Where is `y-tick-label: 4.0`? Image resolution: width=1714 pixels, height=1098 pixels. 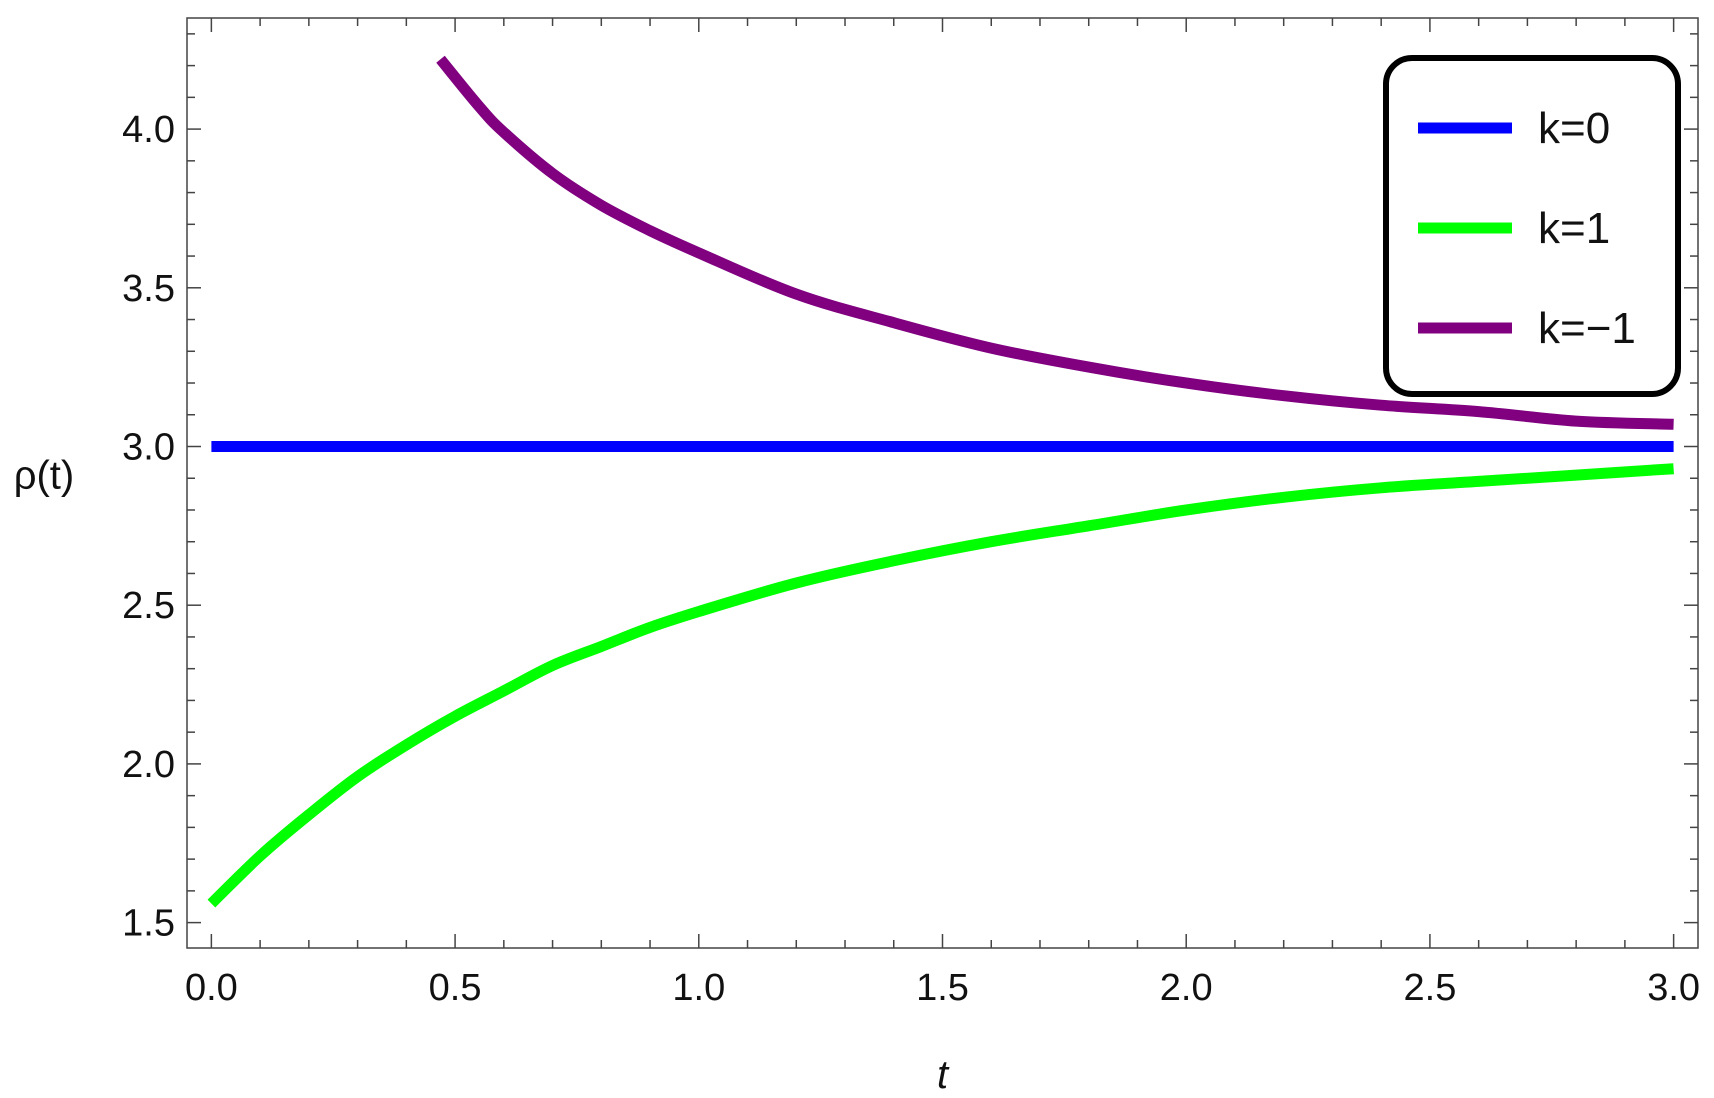
y-tick-label: 4.0 is located at coordinates (148, 130).